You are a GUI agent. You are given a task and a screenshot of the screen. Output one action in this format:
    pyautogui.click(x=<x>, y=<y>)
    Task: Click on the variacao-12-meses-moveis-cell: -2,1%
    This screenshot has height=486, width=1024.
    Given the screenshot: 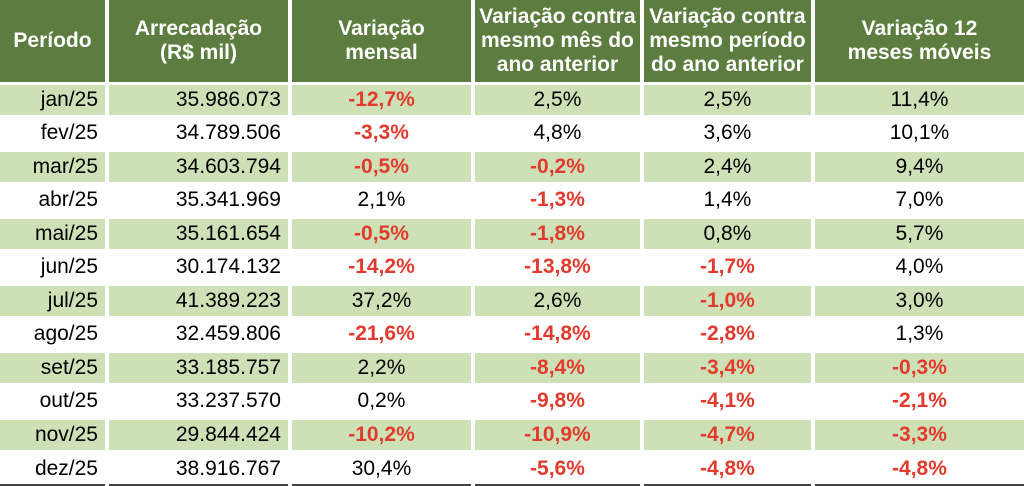 What is the action you would take?
    pyautogui.click(x=918, y=402)
    